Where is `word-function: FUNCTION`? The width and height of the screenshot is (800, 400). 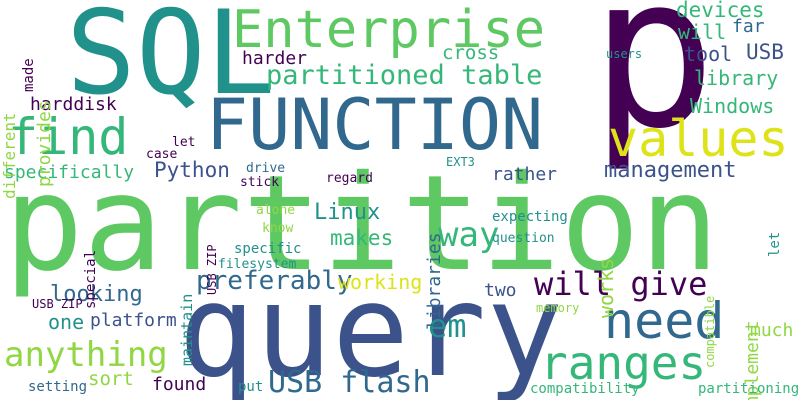
word-function: FUNCTION is located at coordinates (375, 125).